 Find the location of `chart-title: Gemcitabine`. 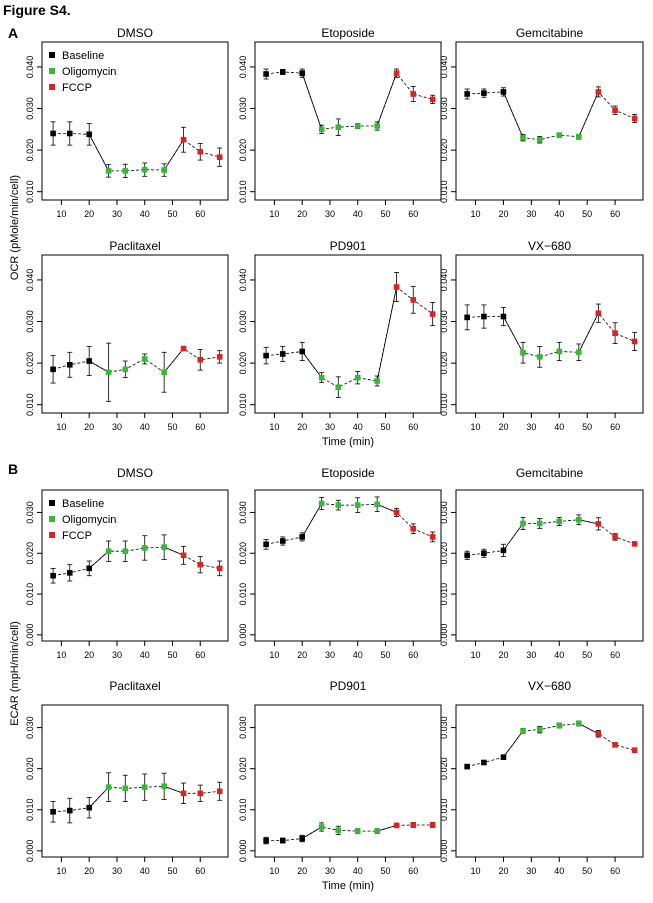

chart-title: Gemcitabine is located at coordinates (550, 33).